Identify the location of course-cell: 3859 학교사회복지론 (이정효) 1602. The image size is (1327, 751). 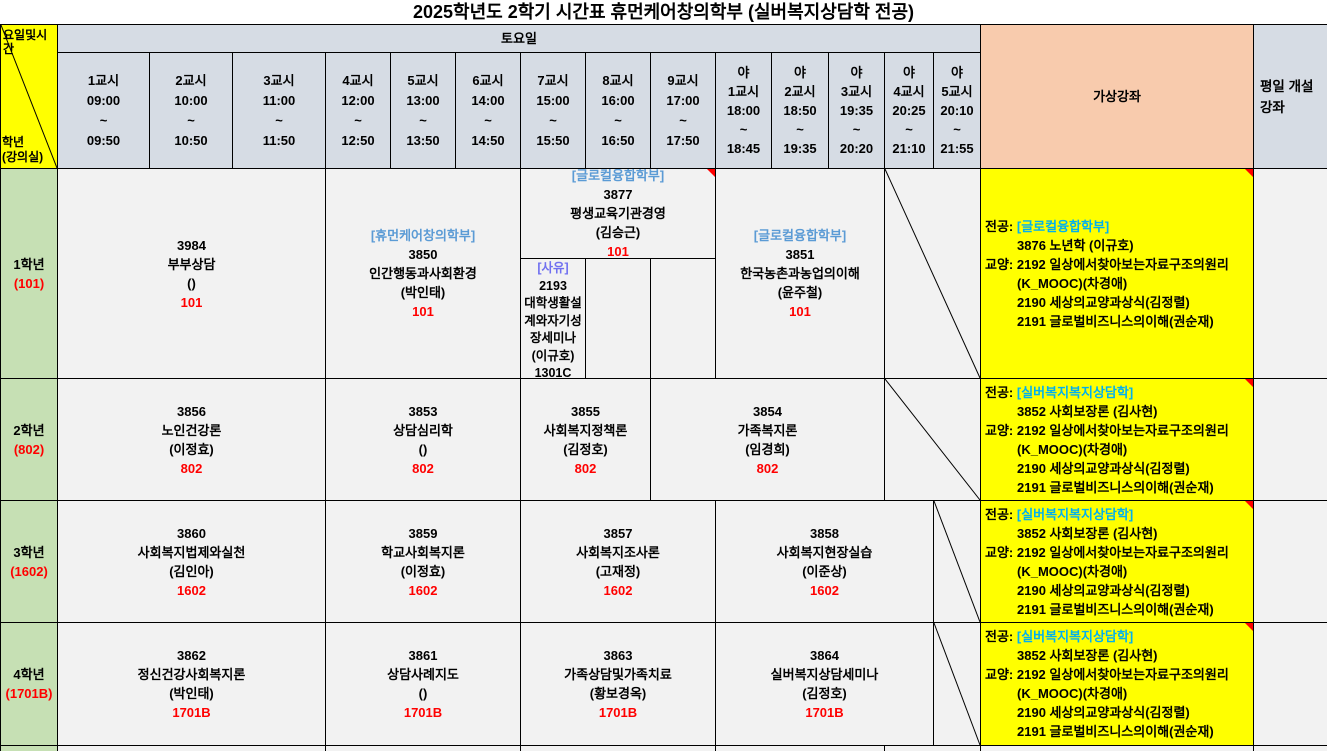
(423, 561).